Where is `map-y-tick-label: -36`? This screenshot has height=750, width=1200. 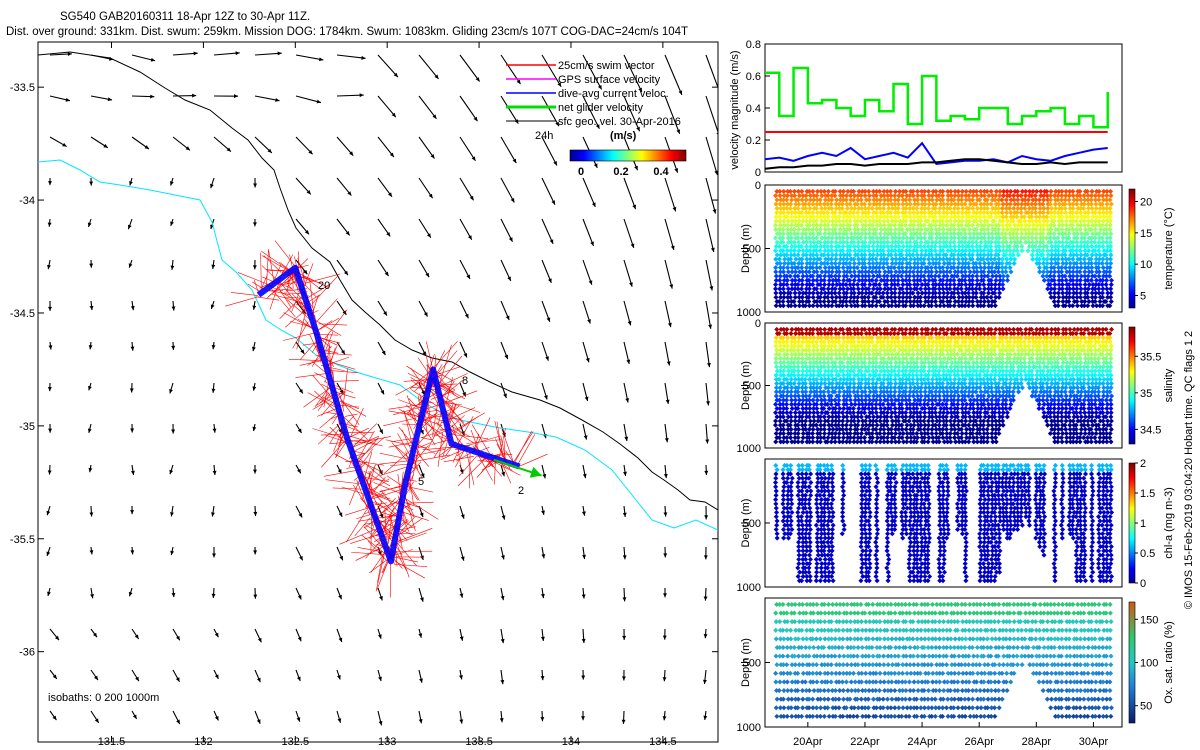
map-y-tick-label: -36 is located at coordinates (27, 653).